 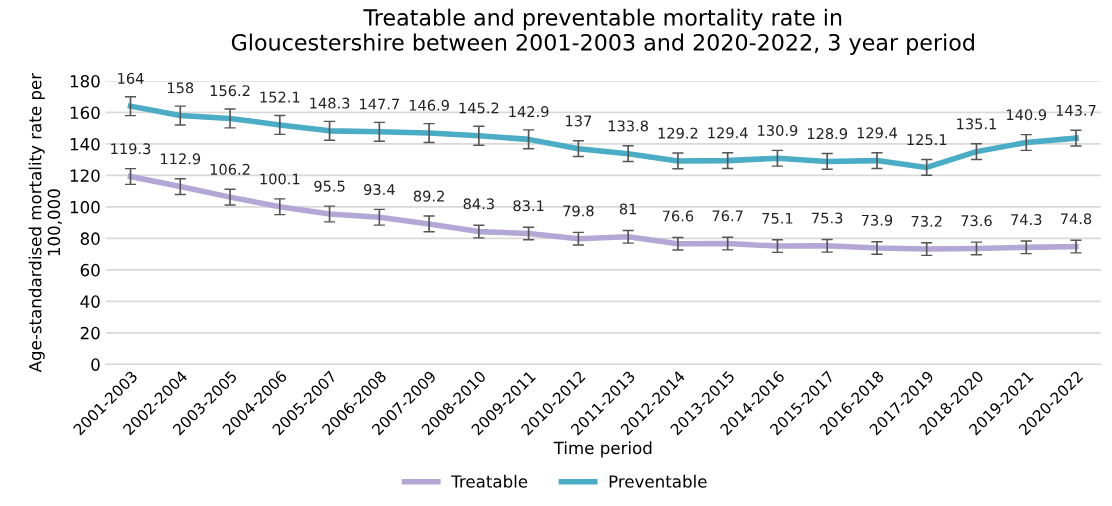 I want to click on data-label: 164, so click(x=131, y=78).